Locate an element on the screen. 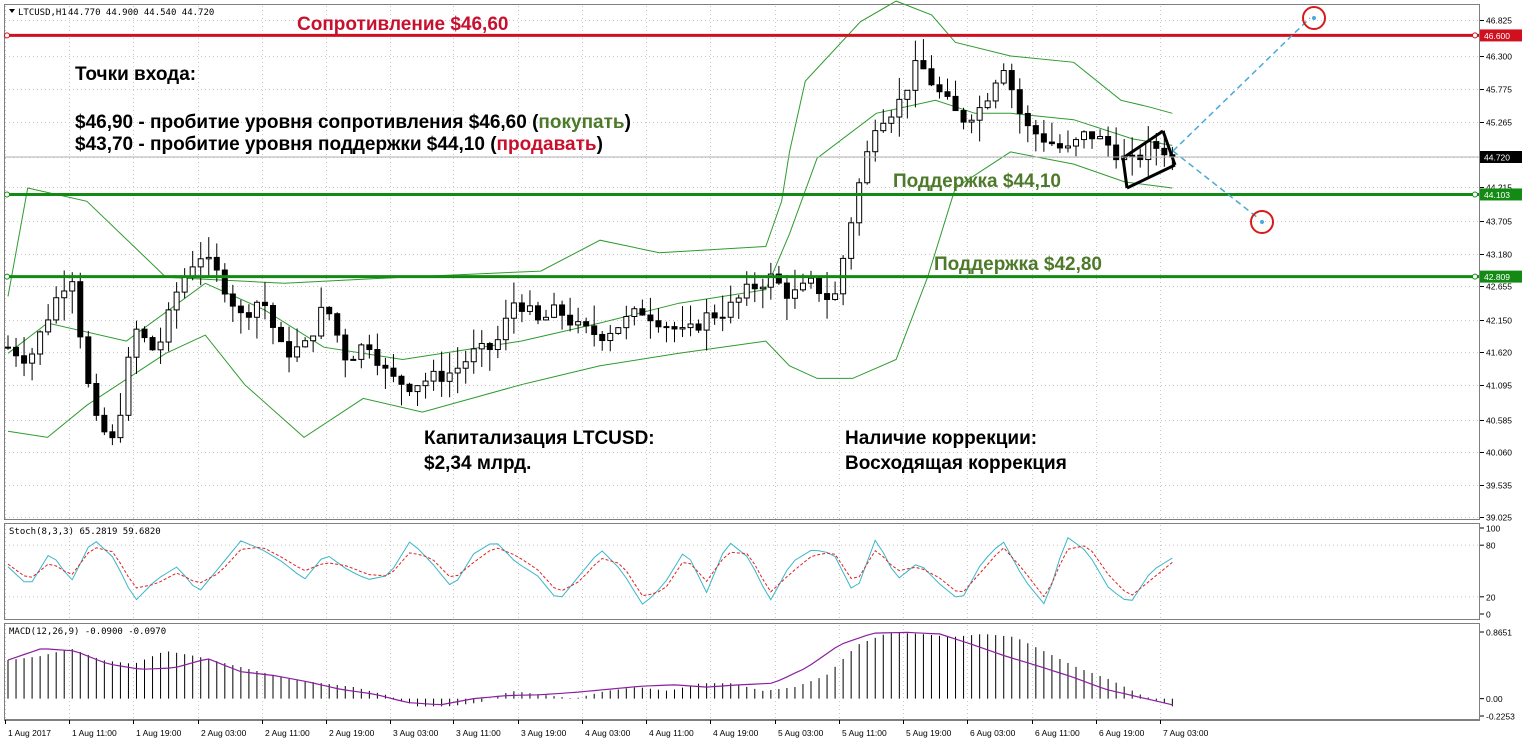  cap-value: $2,34 млрд. is located at coordinates (477, 463).